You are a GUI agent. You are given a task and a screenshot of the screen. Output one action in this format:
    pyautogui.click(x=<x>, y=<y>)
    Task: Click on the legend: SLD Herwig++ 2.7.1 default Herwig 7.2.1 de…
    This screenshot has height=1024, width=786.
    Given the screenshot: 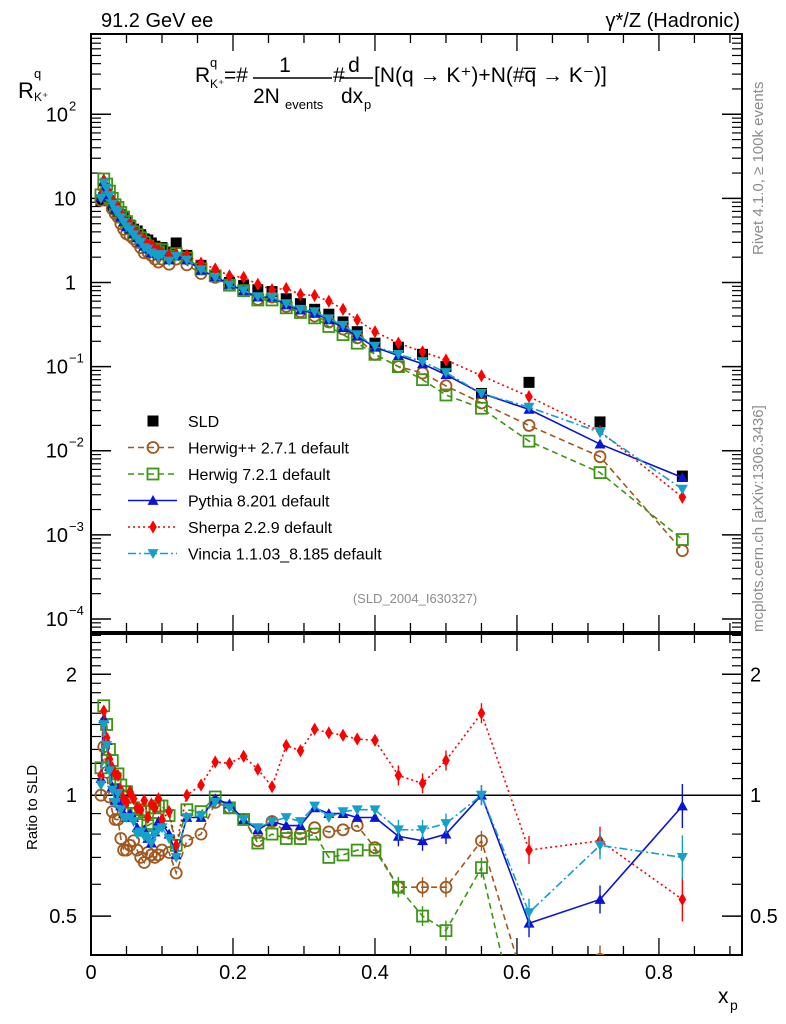 What is the action you would take?
    pyautogui.click(x=255, y=489)
    